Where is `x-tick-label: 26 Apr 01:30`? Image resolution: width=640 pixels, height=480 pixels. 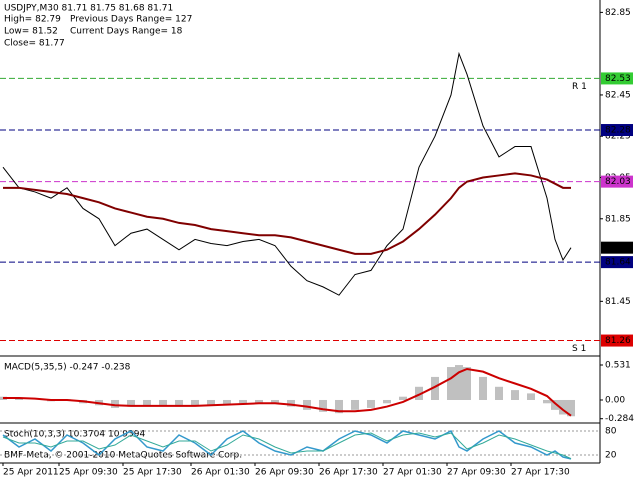
x-tick-label: 26 Apr 01:30 is located at coordinates (220, 473).